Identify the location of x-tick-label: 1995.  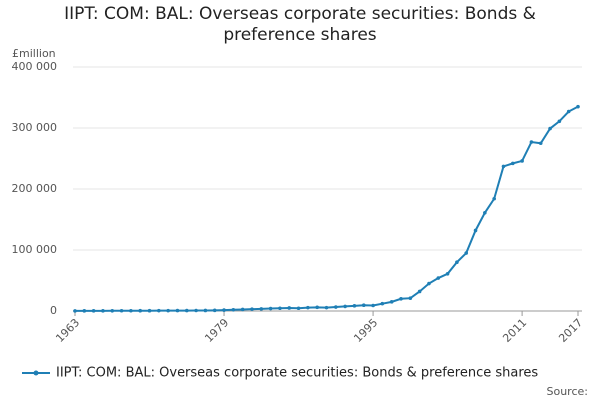
(365, 330).